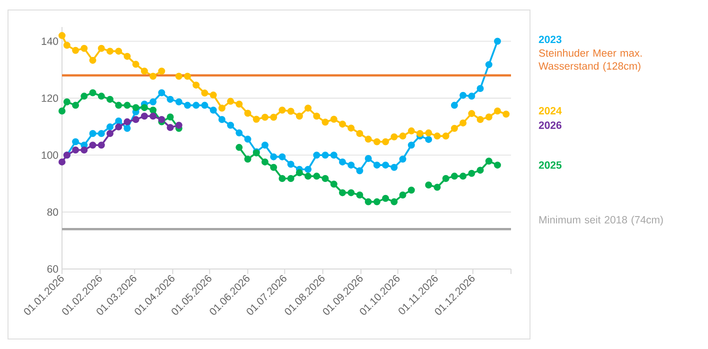  Describe the element at coordinates (50, 41) in the screenshot. I see `y-tick-label: 140` at that location.